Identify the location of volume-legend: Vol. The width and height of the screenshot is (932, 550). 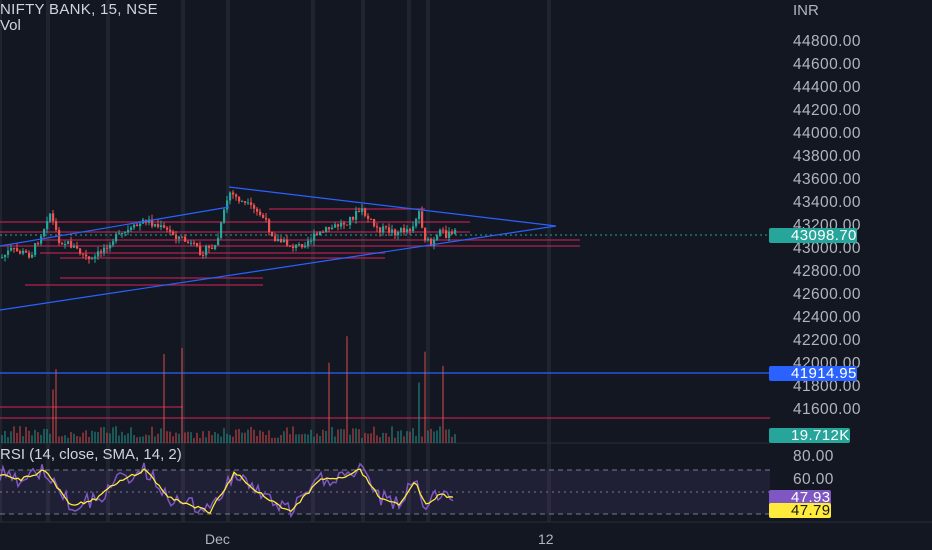
(10, 25).